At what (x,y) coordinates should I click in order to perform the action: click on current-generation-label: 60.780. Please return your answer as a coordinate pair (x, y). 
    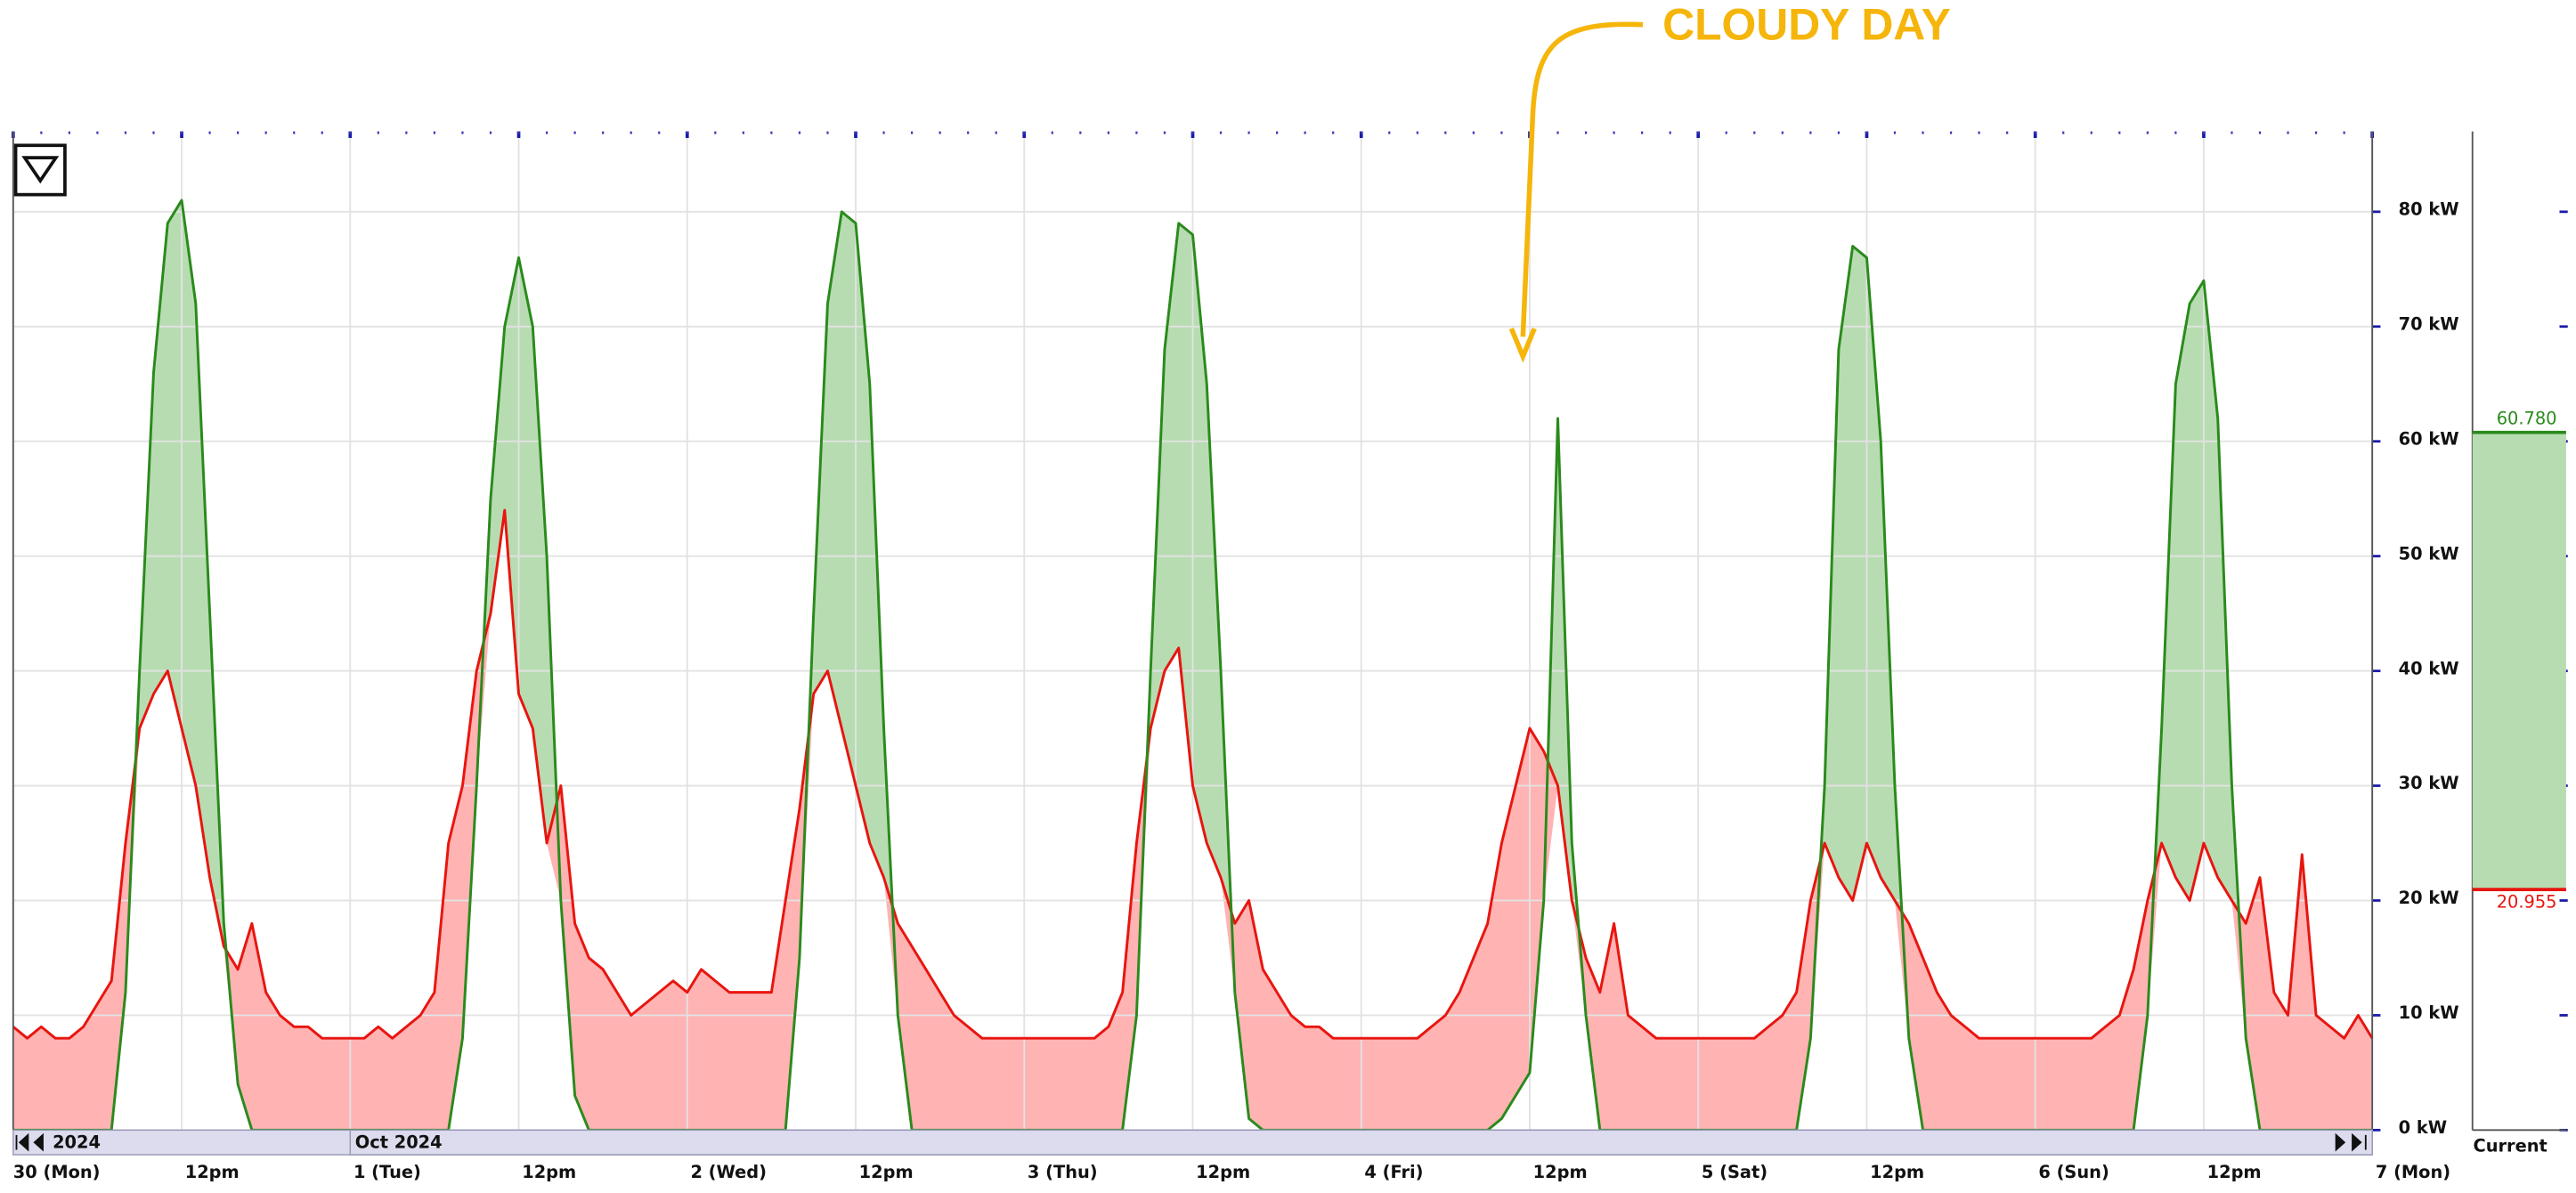
    Looking at the image, I should click on (2527, 418).